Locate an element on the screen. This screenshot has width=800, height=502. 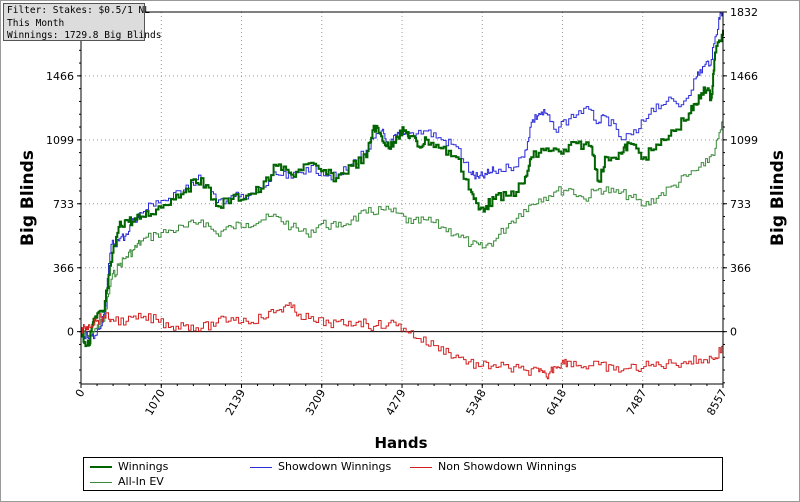
legend-item-all-in-ev: All-In EV is located at coordinates (127, 482).